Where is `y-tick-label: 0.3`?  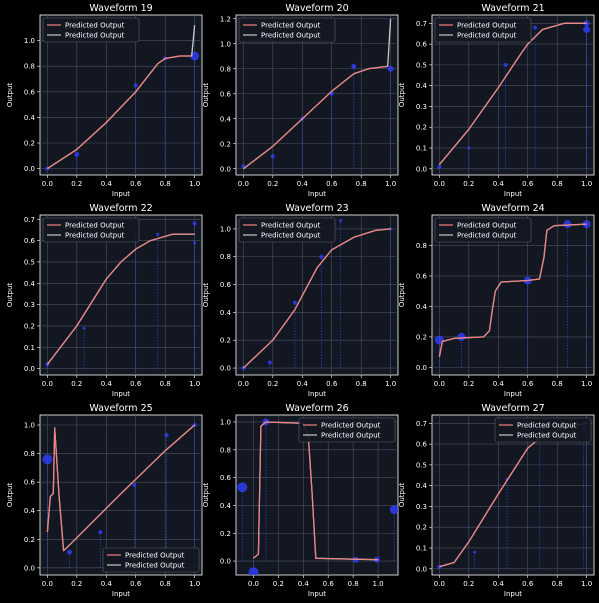
y-tick-label: 0.3 is located at coordinates (421, 507).